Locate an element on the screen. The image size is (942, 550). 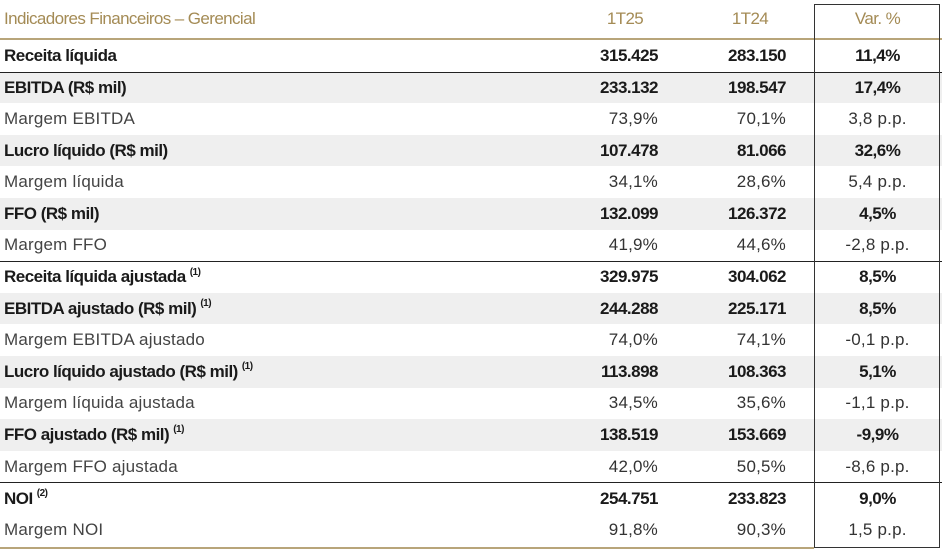
row-label-text: FFO (R$ mil) is located at coordinates (52, 213).